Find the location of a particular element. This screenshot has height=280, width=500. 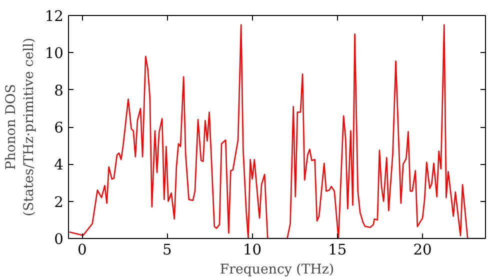

x-axis-title: Frequency (THz) is located at coordinates (277, 270).